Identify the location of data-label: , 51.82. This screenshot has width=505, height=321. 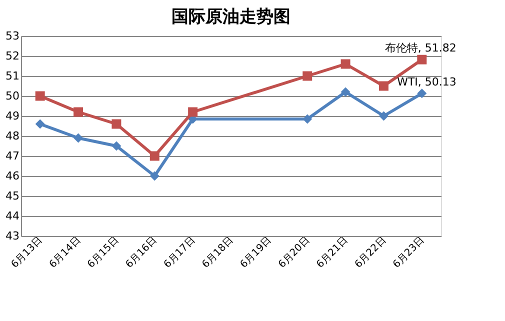
(437, 48).